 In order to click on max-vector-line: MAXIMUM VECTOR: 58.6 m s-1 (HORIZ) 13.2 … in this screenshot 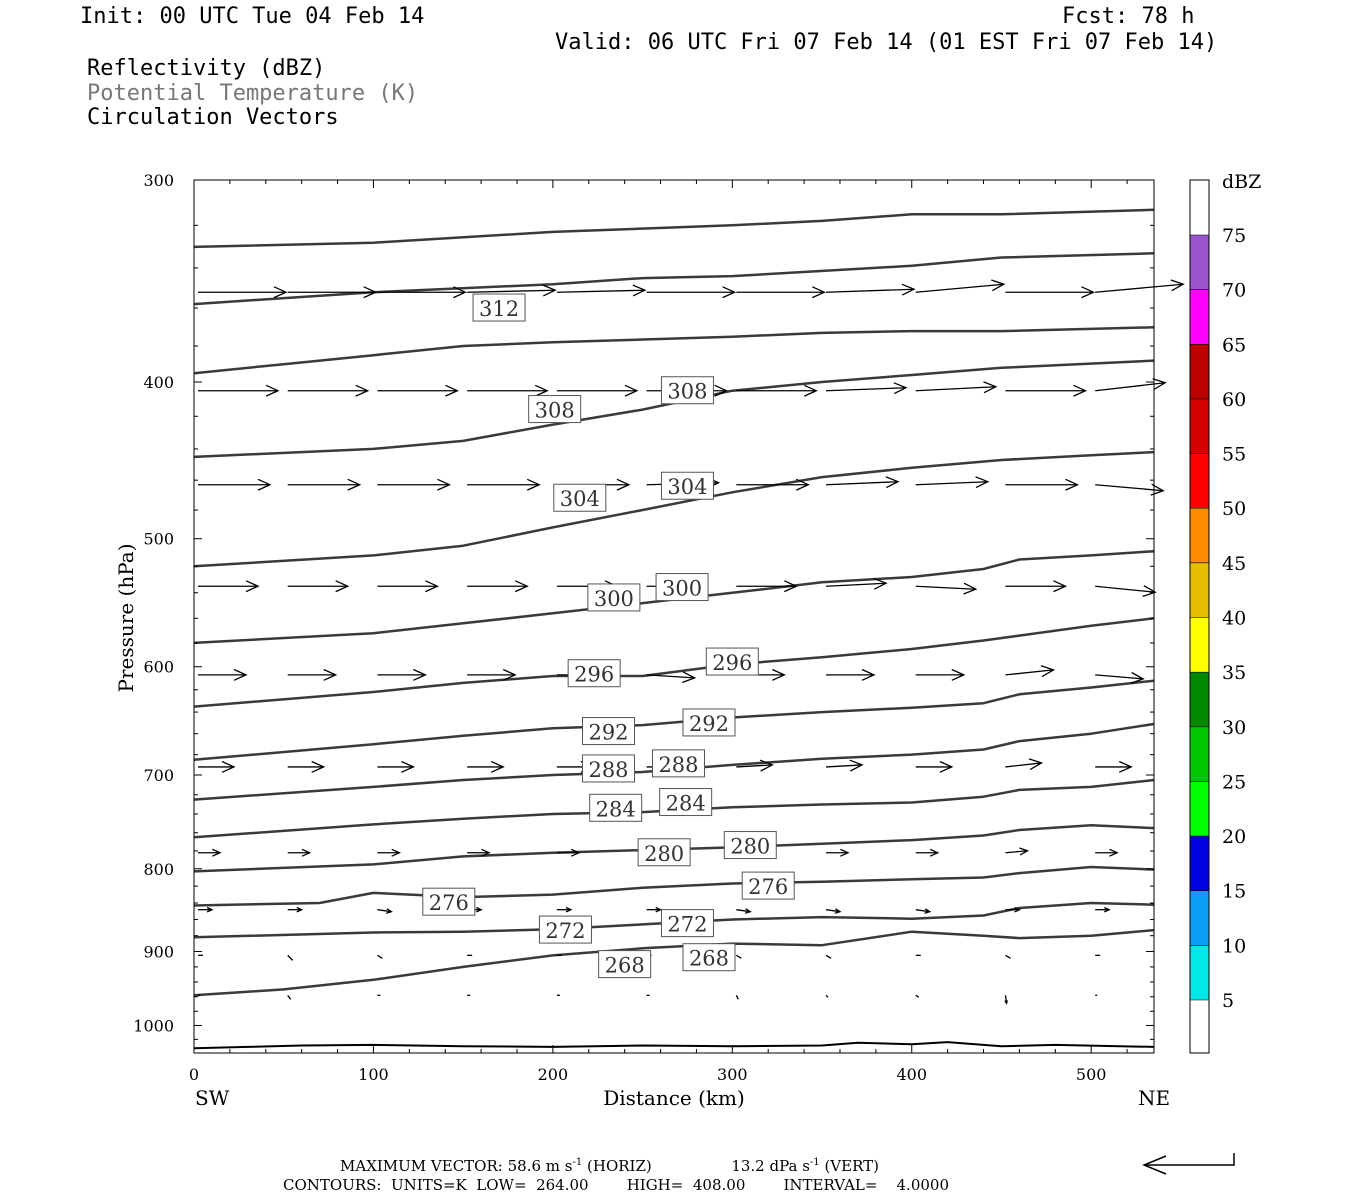, I will do `click(609, 1166)`.